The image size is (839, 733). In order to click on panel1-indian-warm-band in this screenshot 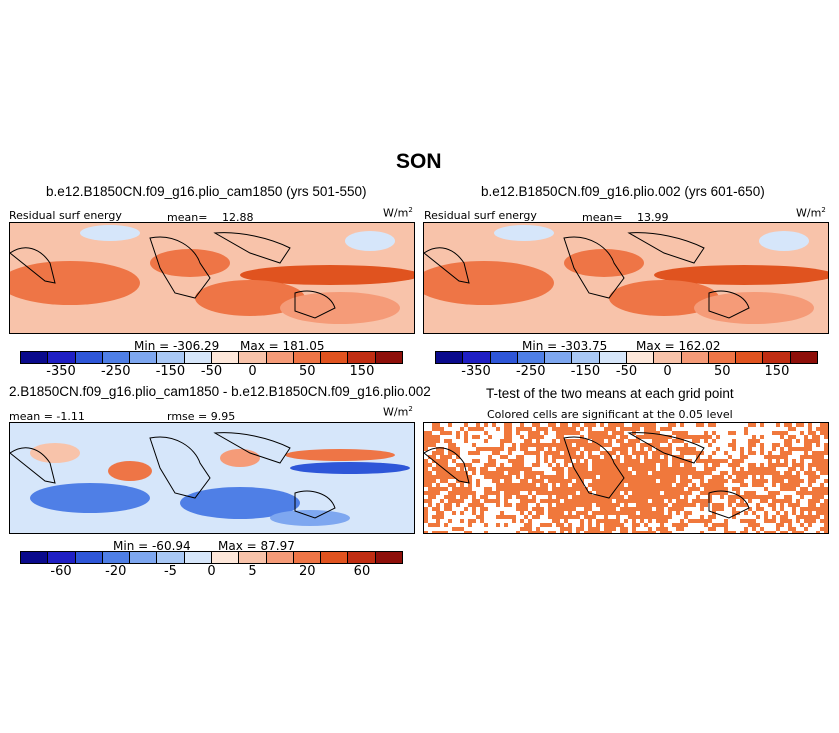, I will do `click(190, 263)`.